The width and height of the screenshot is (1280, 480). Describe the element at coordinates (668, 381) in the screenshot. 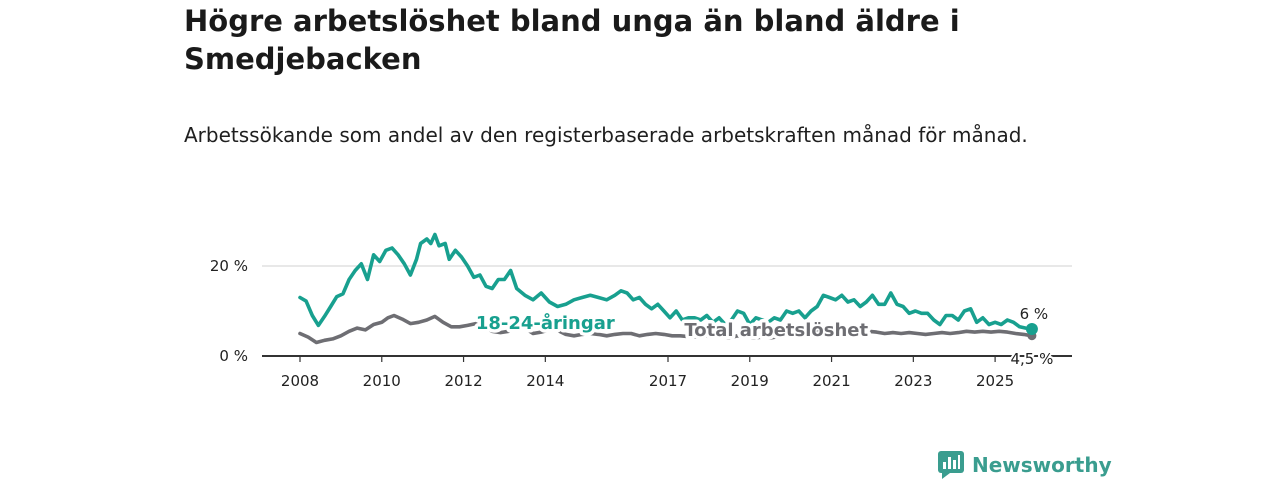

I see `x-tick-label: 2017` at that location.